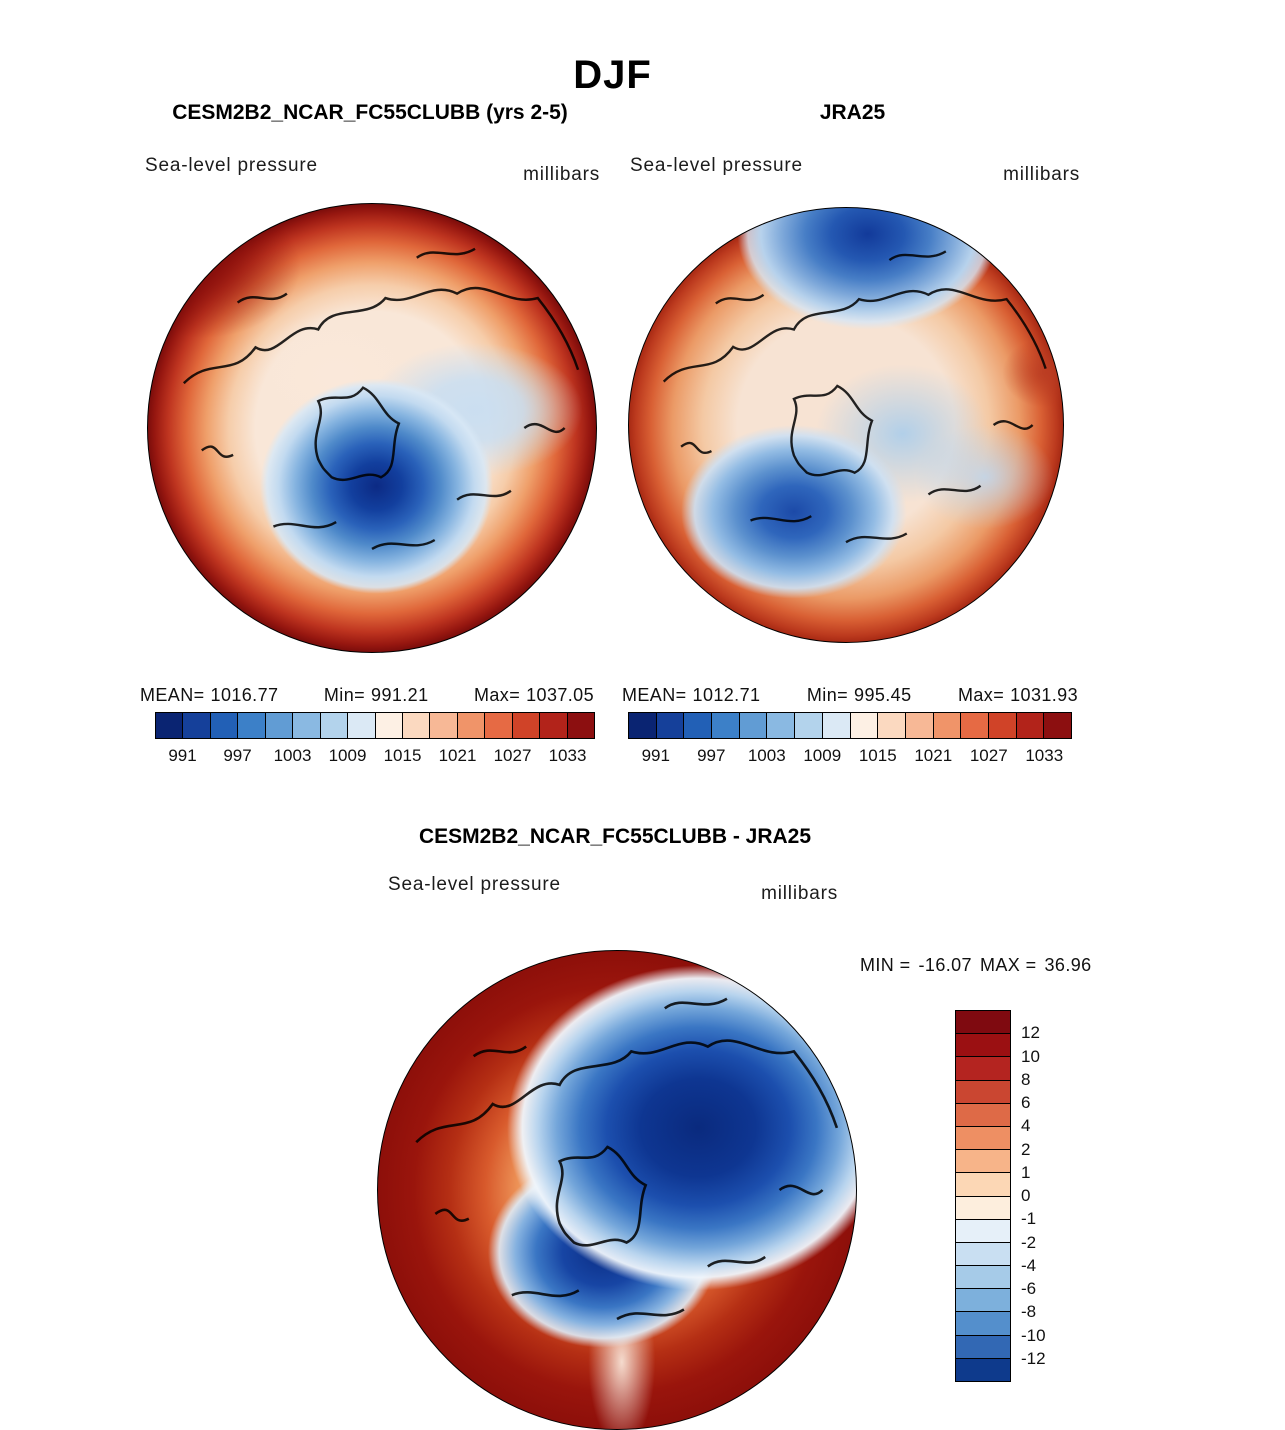  Describe the element at coordinates (617, 1190) in the screenshot. I see `map-diff-polar-plot` at that location.